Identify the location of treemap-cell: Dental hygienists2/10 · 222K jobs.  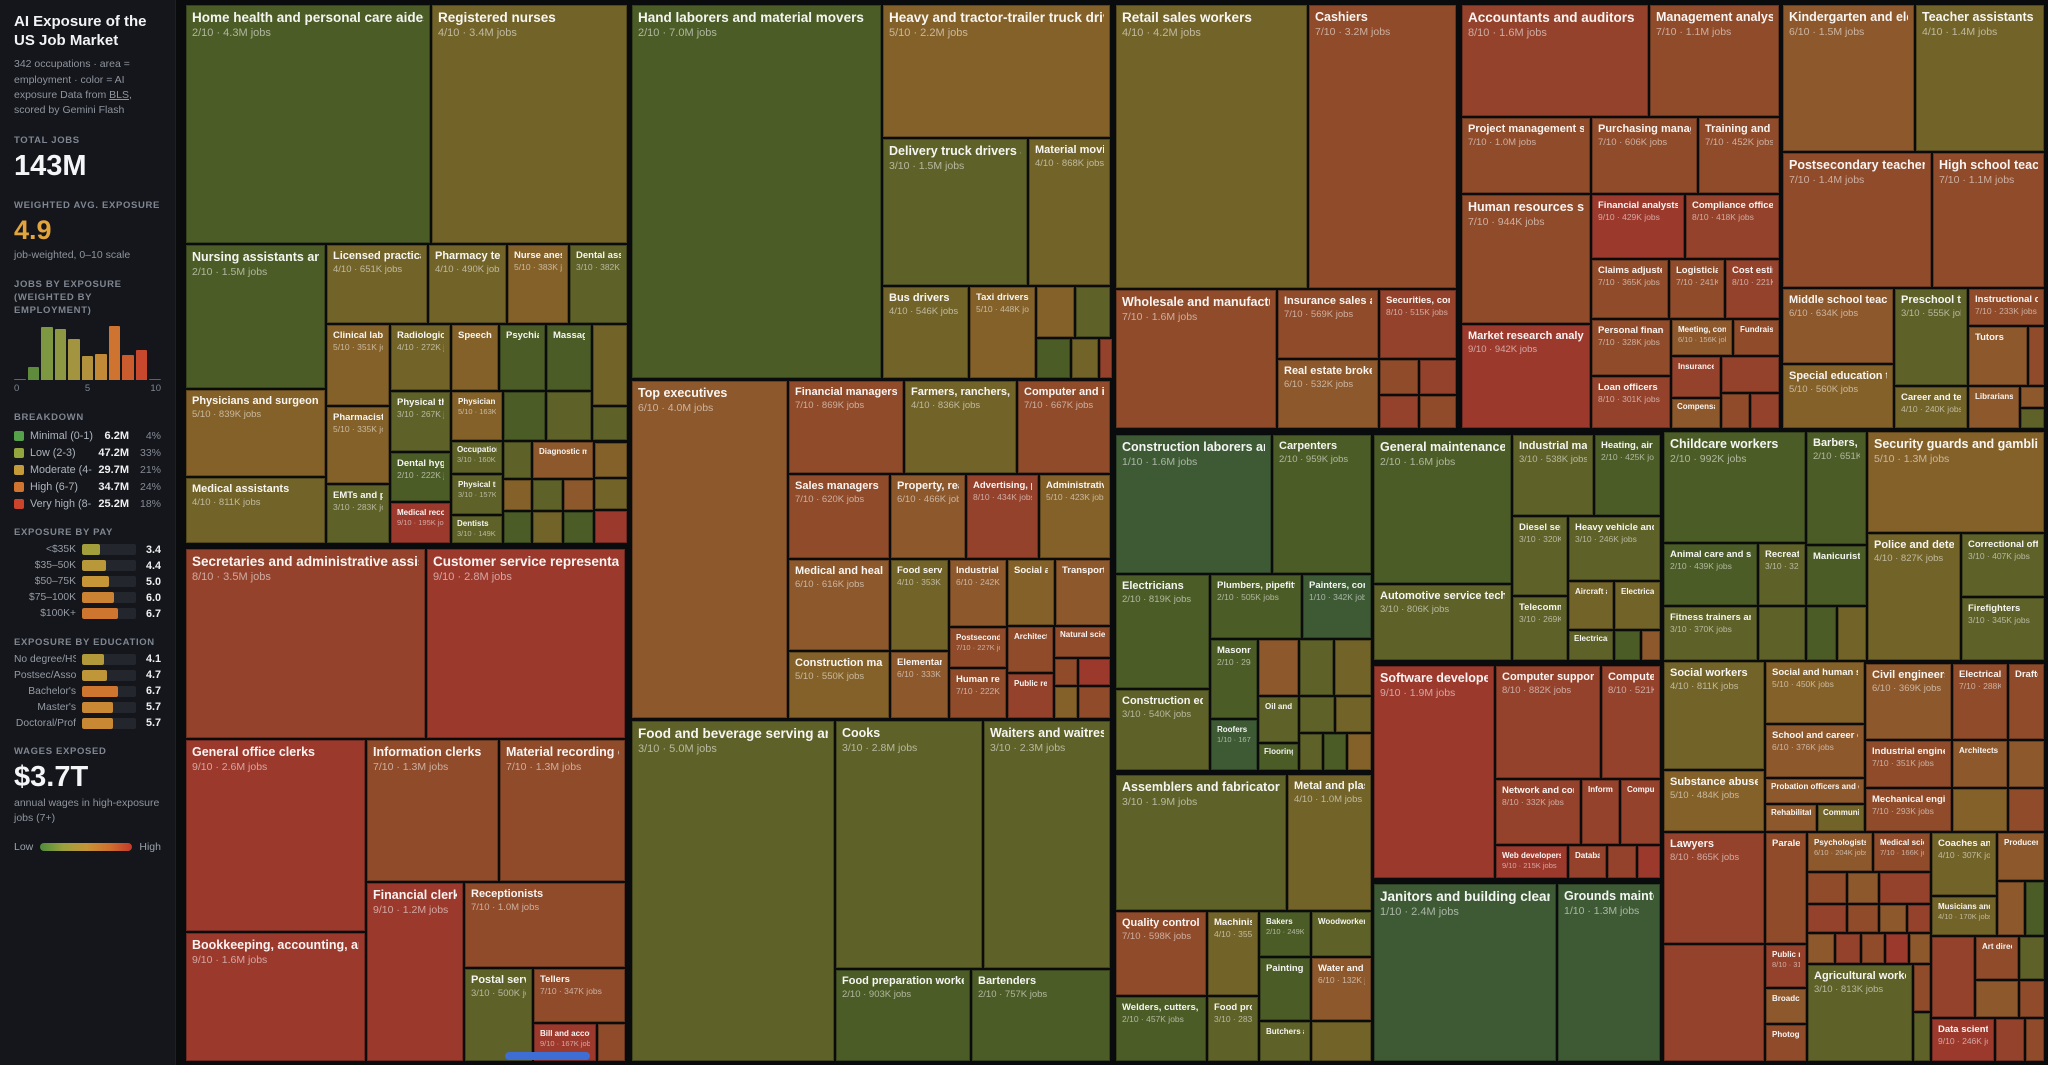
(420, 477).